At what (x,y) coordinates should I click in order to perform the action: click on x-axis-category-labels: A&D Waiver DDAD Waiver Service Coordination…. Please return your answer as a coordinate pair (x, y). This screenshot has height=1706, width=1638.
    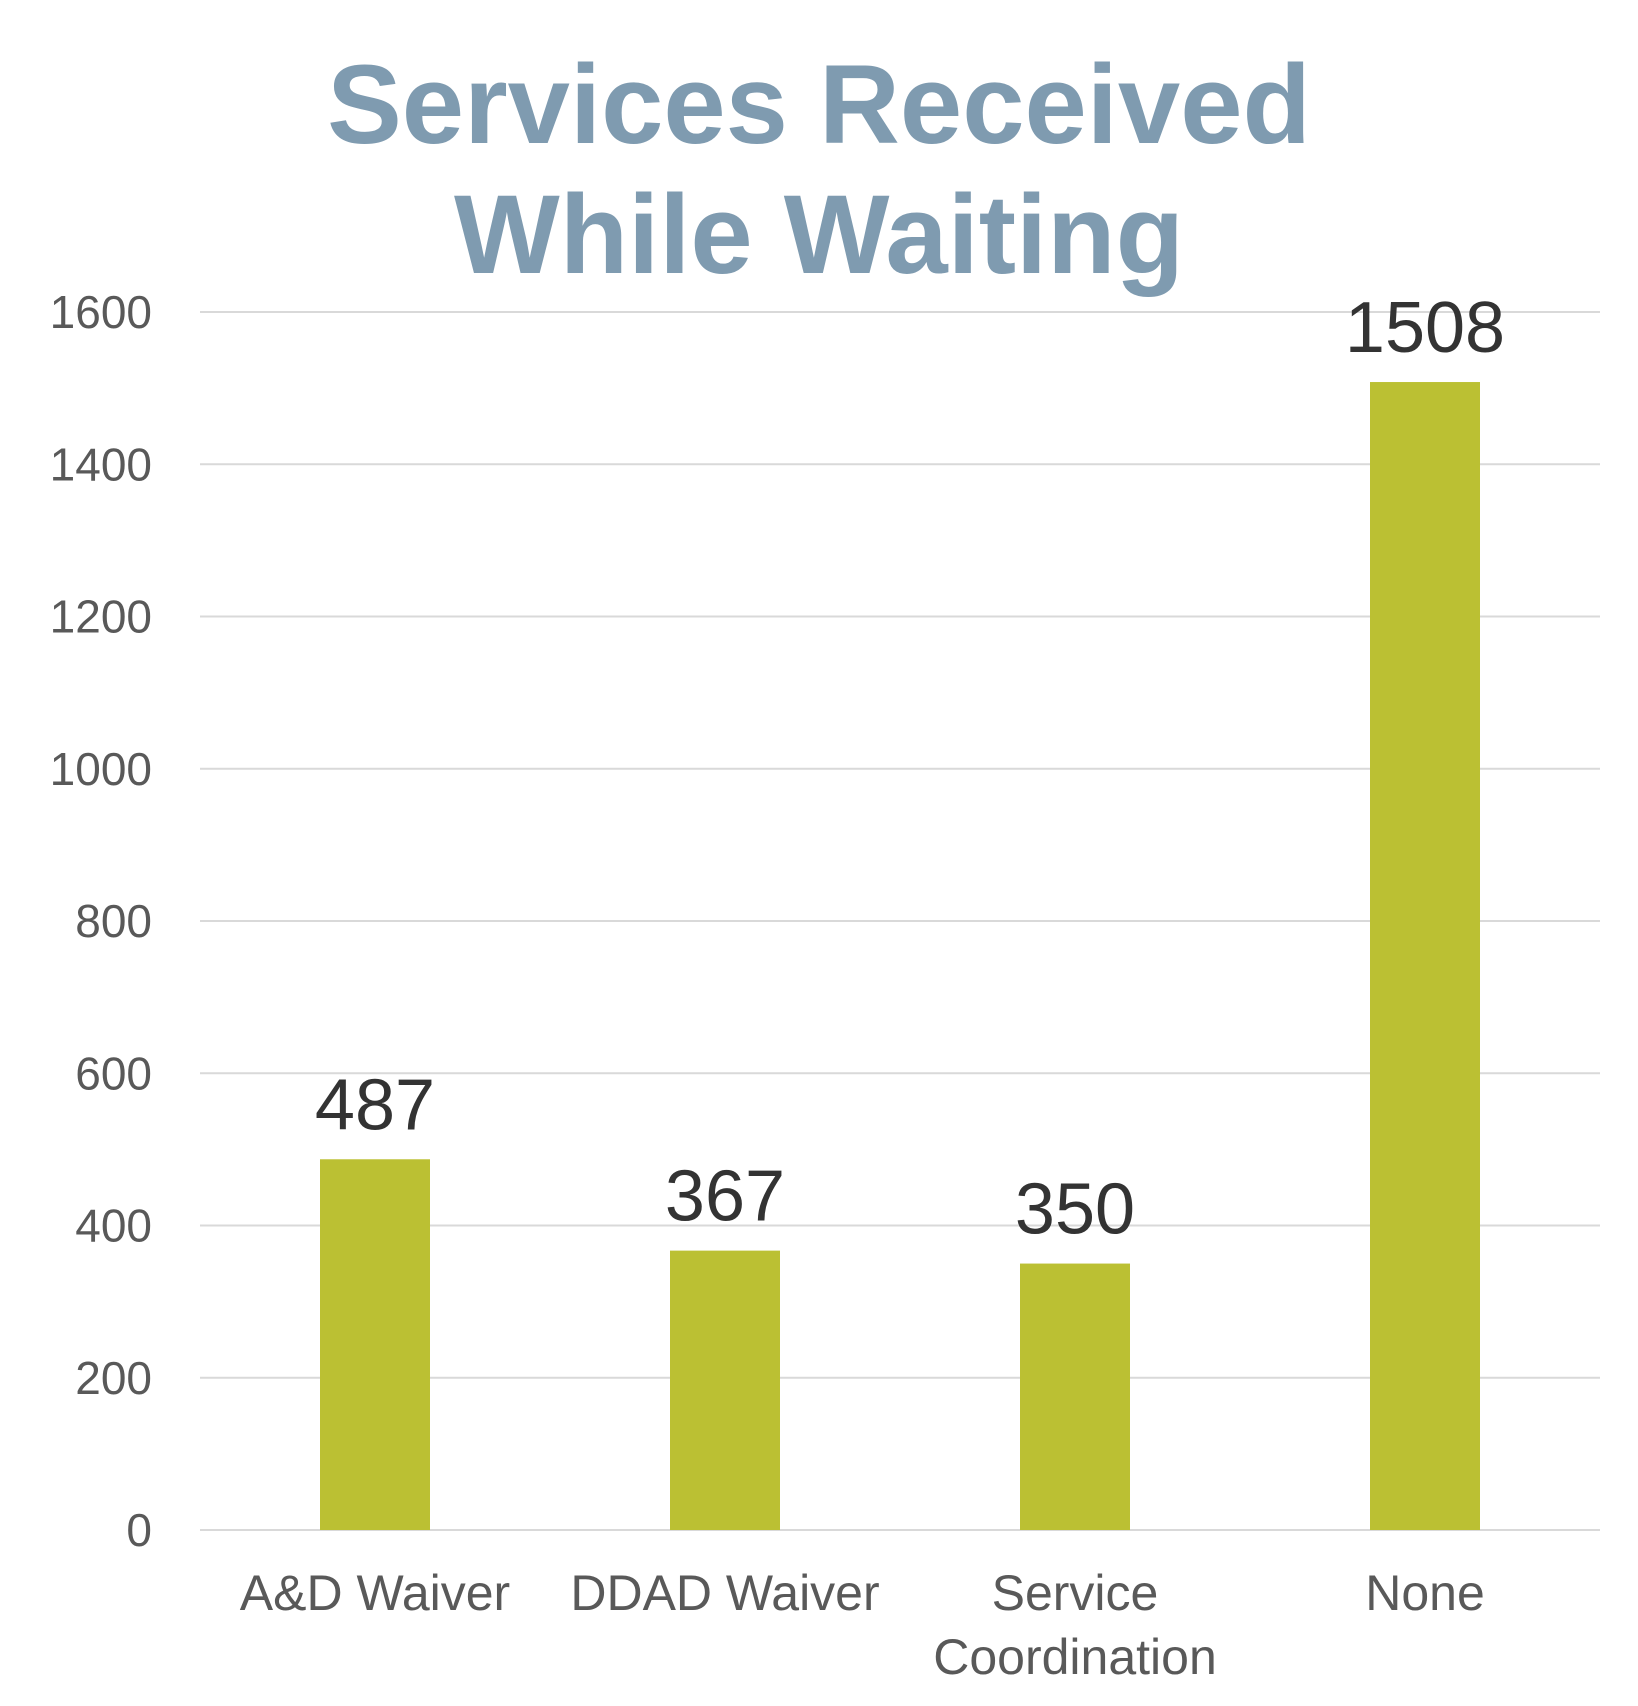
    Looking at the image, I should click on (862, 1625).